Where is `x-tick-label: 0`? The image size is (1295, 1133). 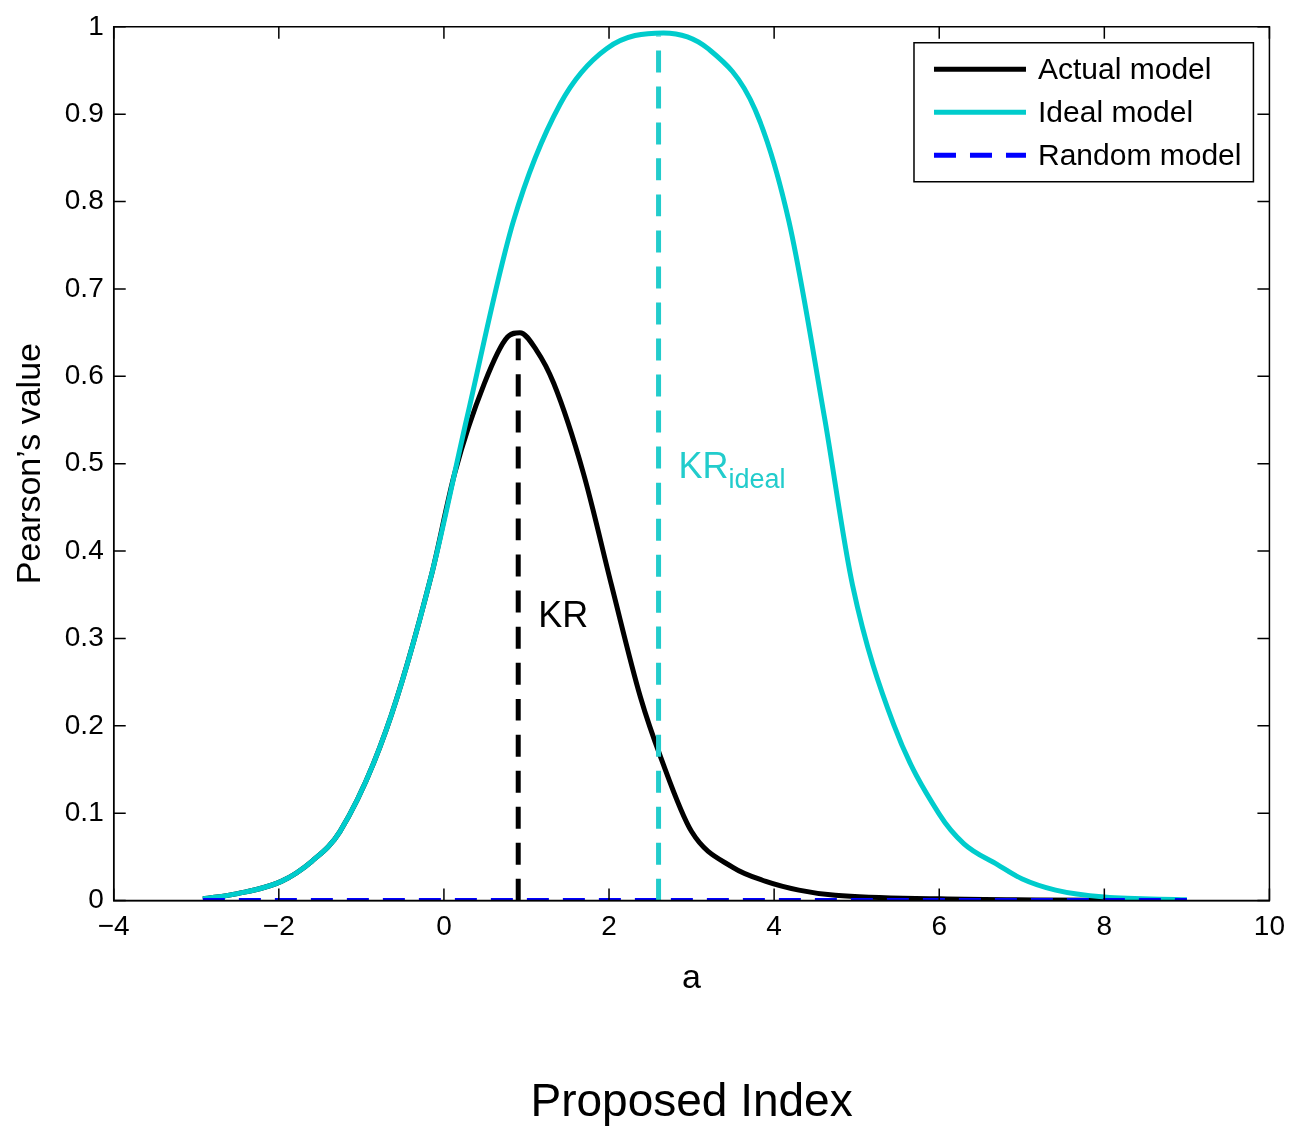
x-tick-label: 0 is located at coordinates (444, 926).